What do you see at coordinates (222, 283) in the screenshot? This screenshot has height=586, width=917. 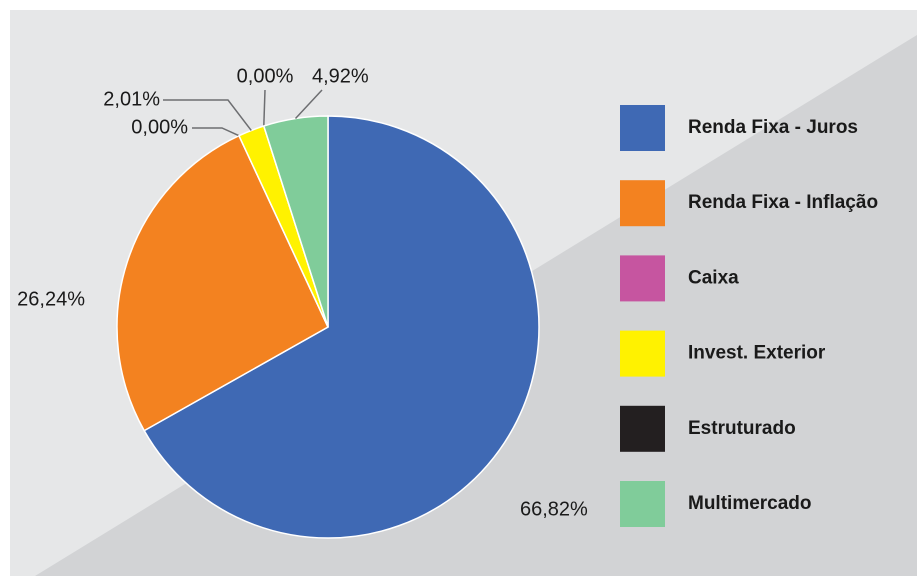 I see `pie-slice` at bounding box center [222, 283].